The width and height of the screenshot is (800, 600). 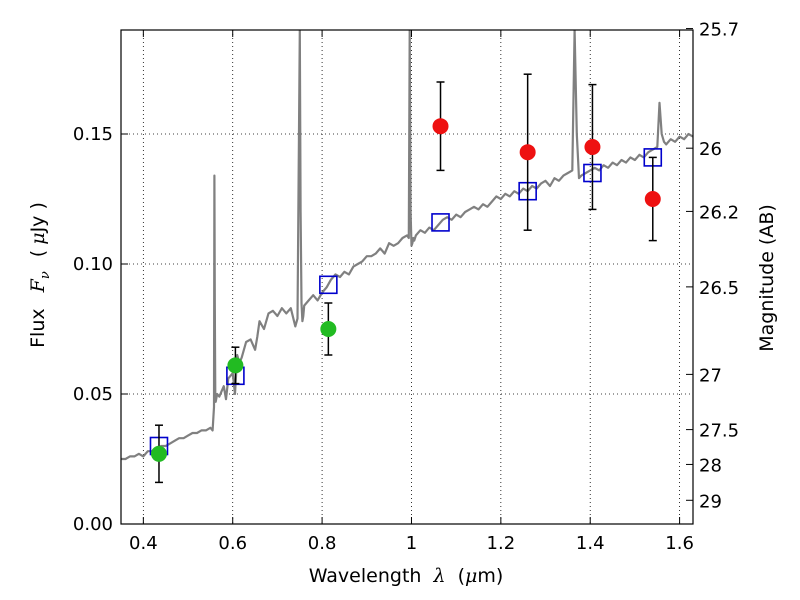 What do you see at coordinates (143, 543) in the screenshot?
I see `x-tick-label: 0.4` at bounding box center [143, 543].